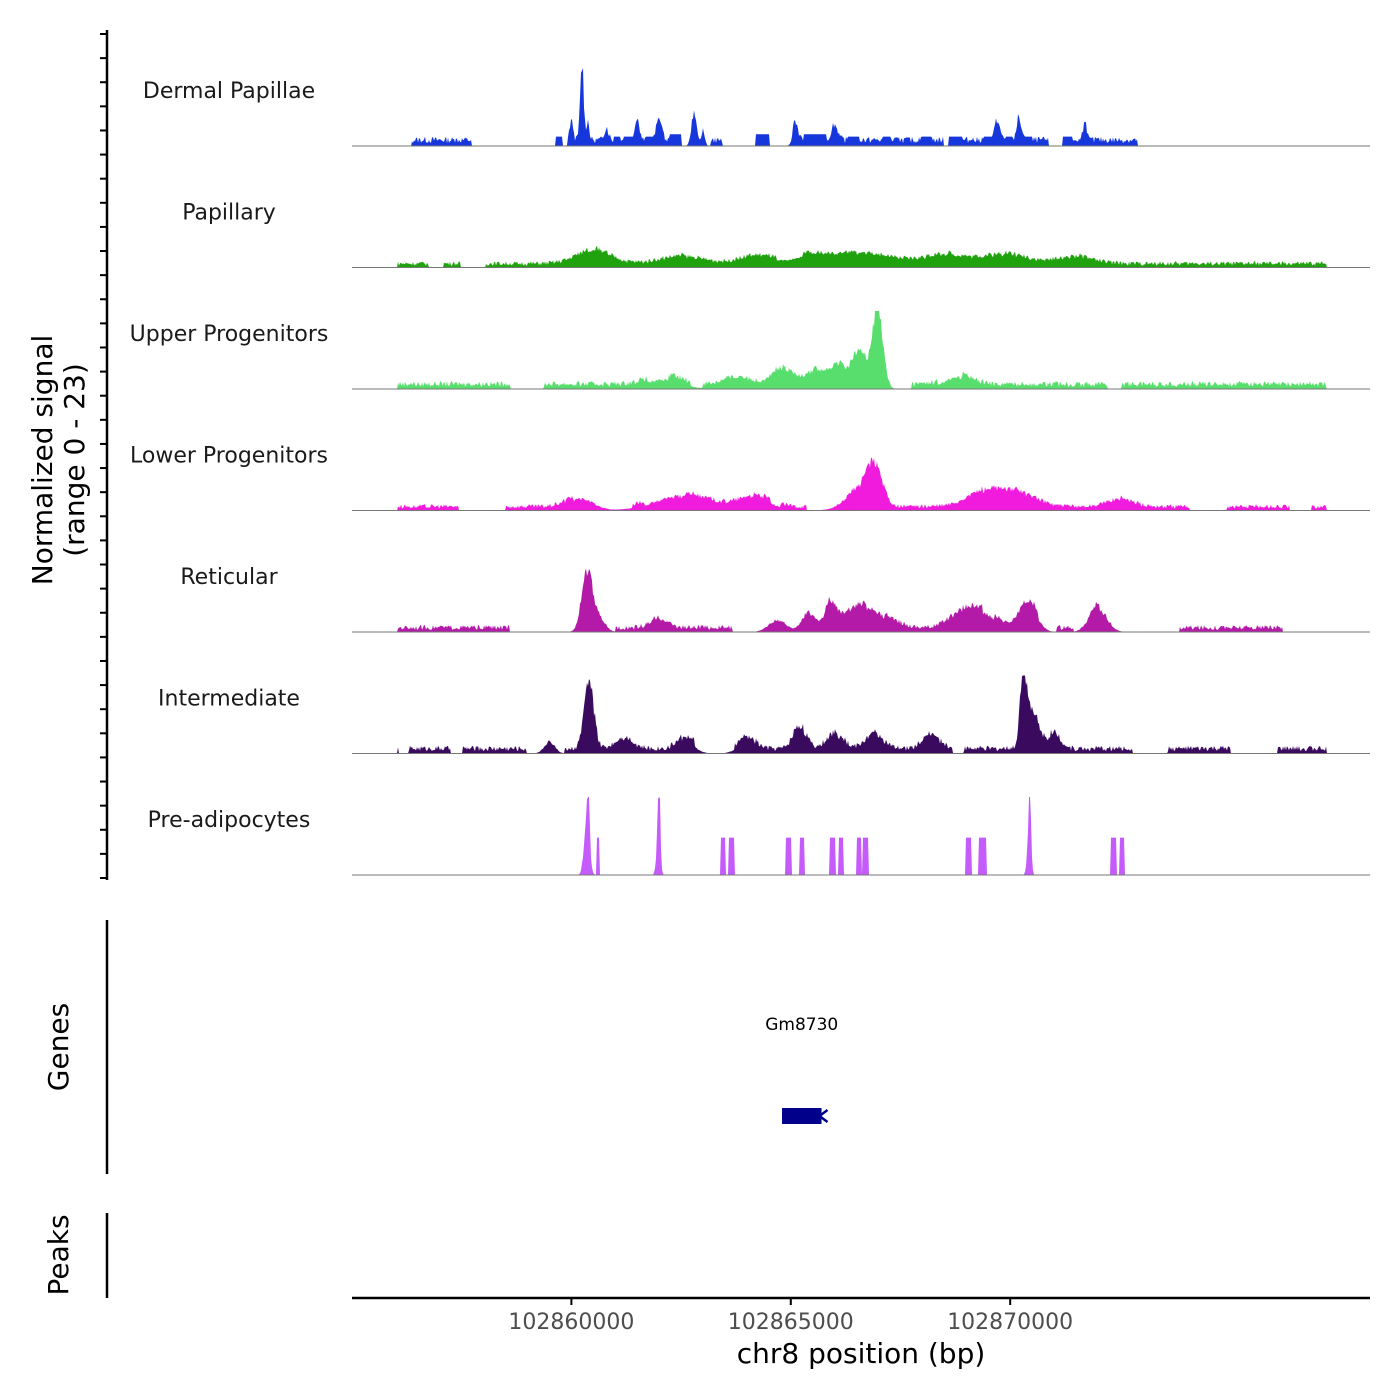  I want to click on peaks-panel-label: Peaks, so click(58, 1254).